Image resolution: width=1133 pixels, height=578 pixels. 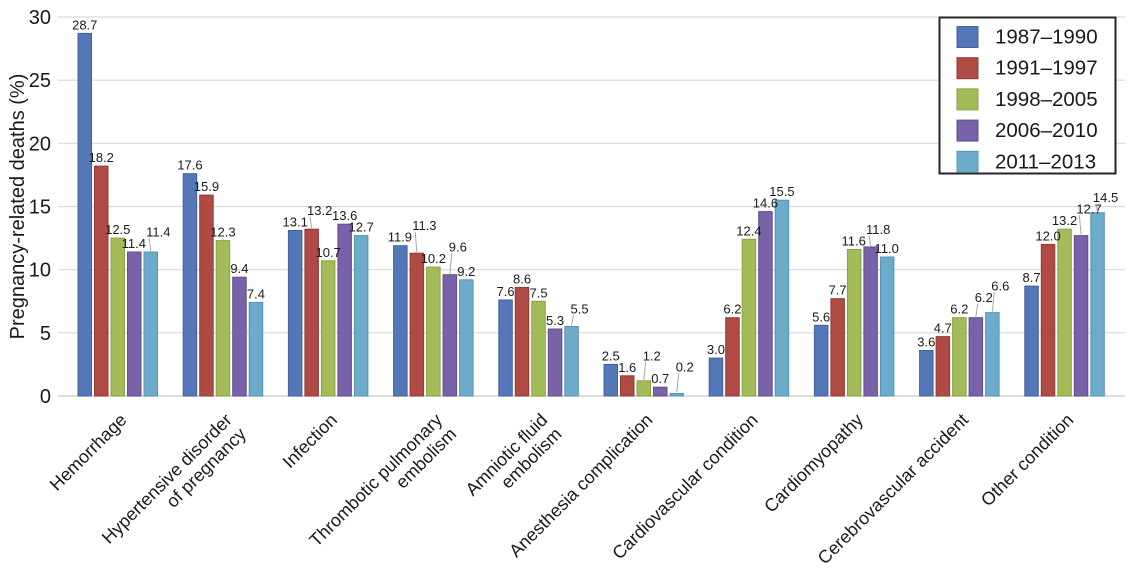 I want to click on bar-value-label: 8.6, so click(x=522, y=278).